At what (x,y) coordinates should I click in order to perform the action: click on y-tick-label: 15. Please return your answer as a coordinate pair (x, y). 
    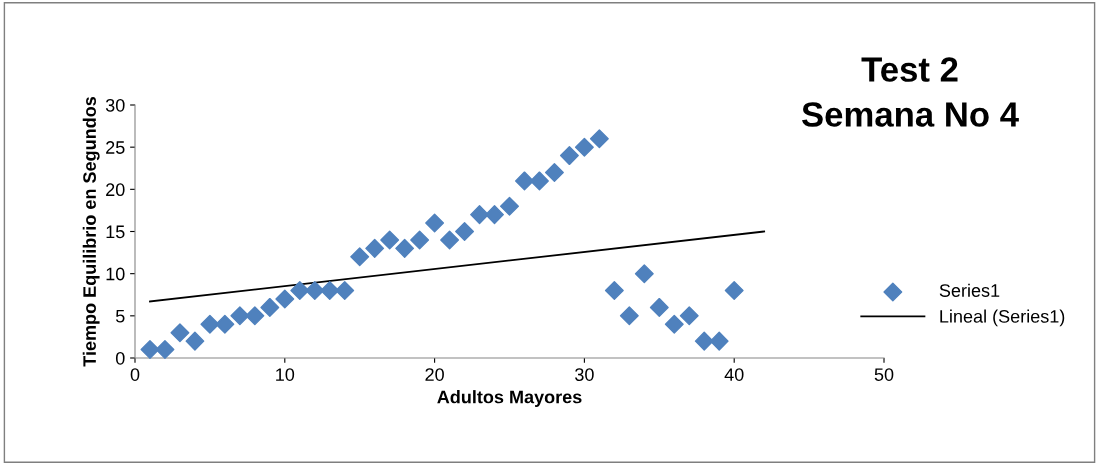
    Looking at the image, I should click on (115, 232).